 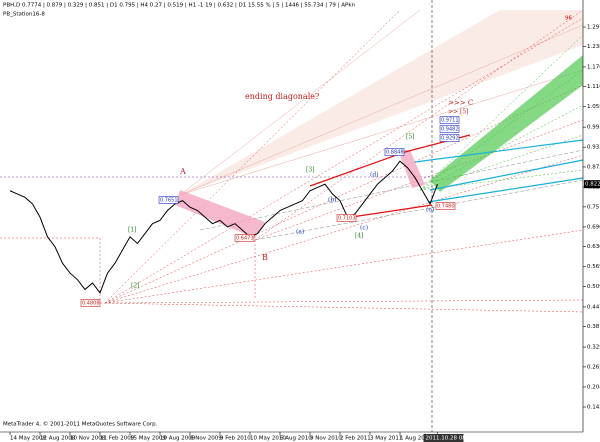 What do you see at coordinates (386, 439) in the screenshot?
I see `x-tick-label: 3 May 2011` at bounding box center [386, 439].